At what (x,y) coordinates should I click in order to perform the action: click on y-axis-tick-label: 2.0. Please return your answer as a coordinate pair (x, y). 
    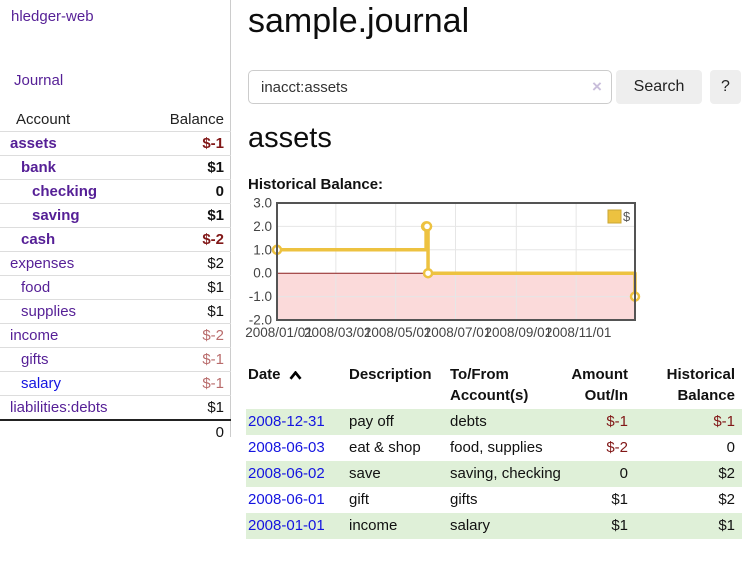
    Looking at the image, I should click on (262, 226).